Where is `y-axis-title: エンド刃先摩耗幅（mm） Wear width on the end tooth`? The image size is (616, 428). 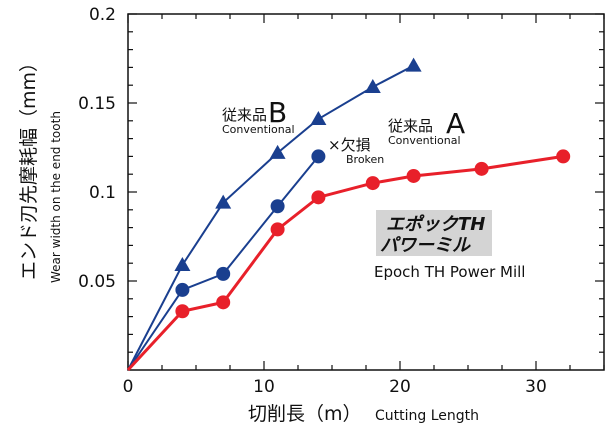
y-axis-title: エンド刃先摩耗幅（mm） Wear width on the end tooth is located at coordinates (40, 168).